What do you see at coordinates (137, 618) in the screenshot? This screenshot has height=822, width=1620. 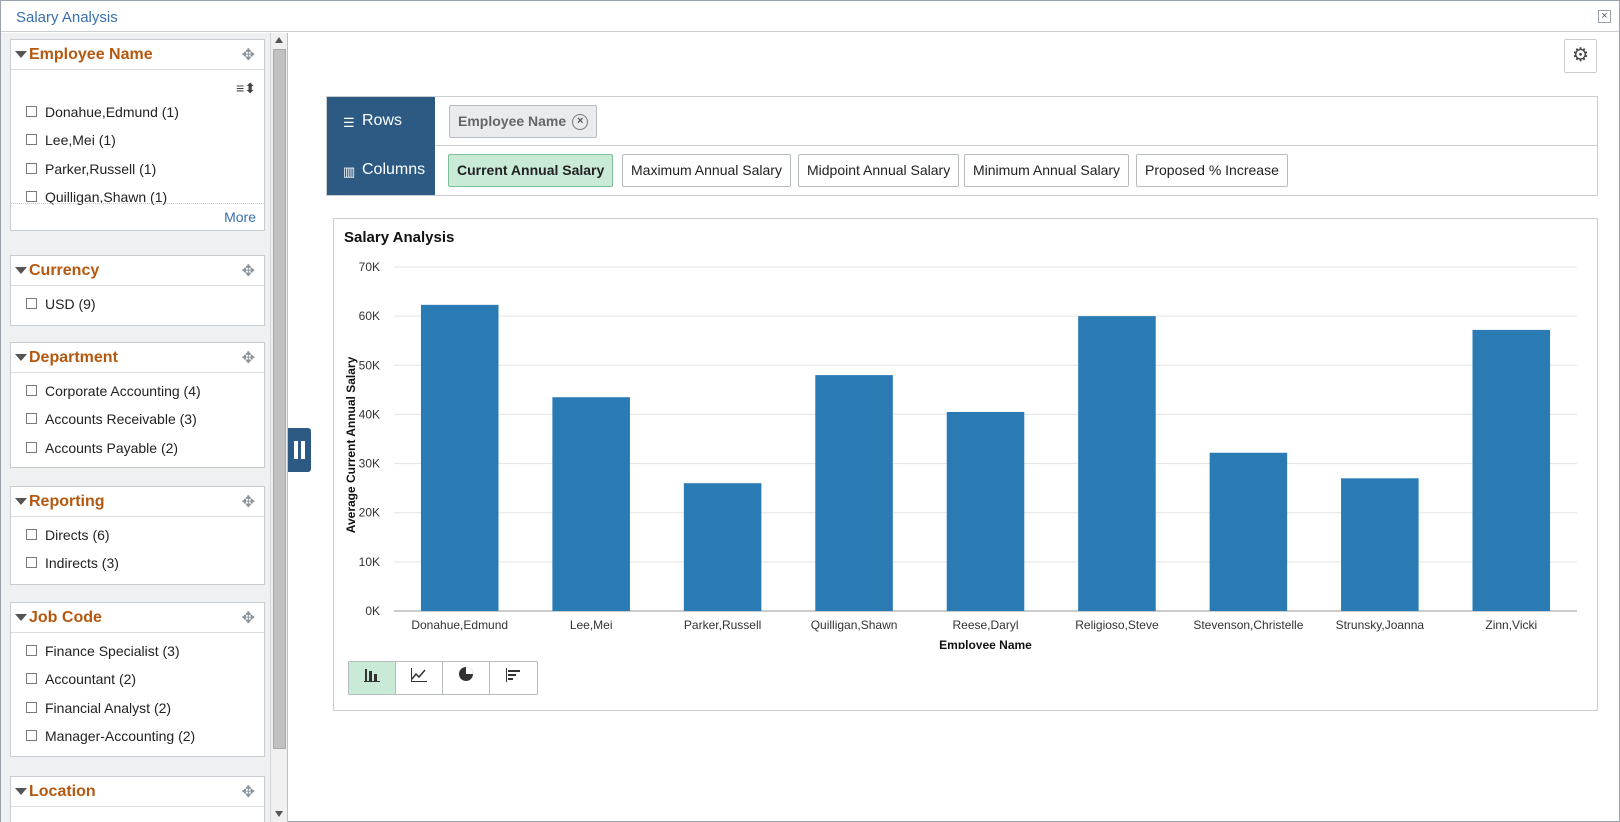 I see `facet-header: Job Code ✥` at bounding box center [137, 618].